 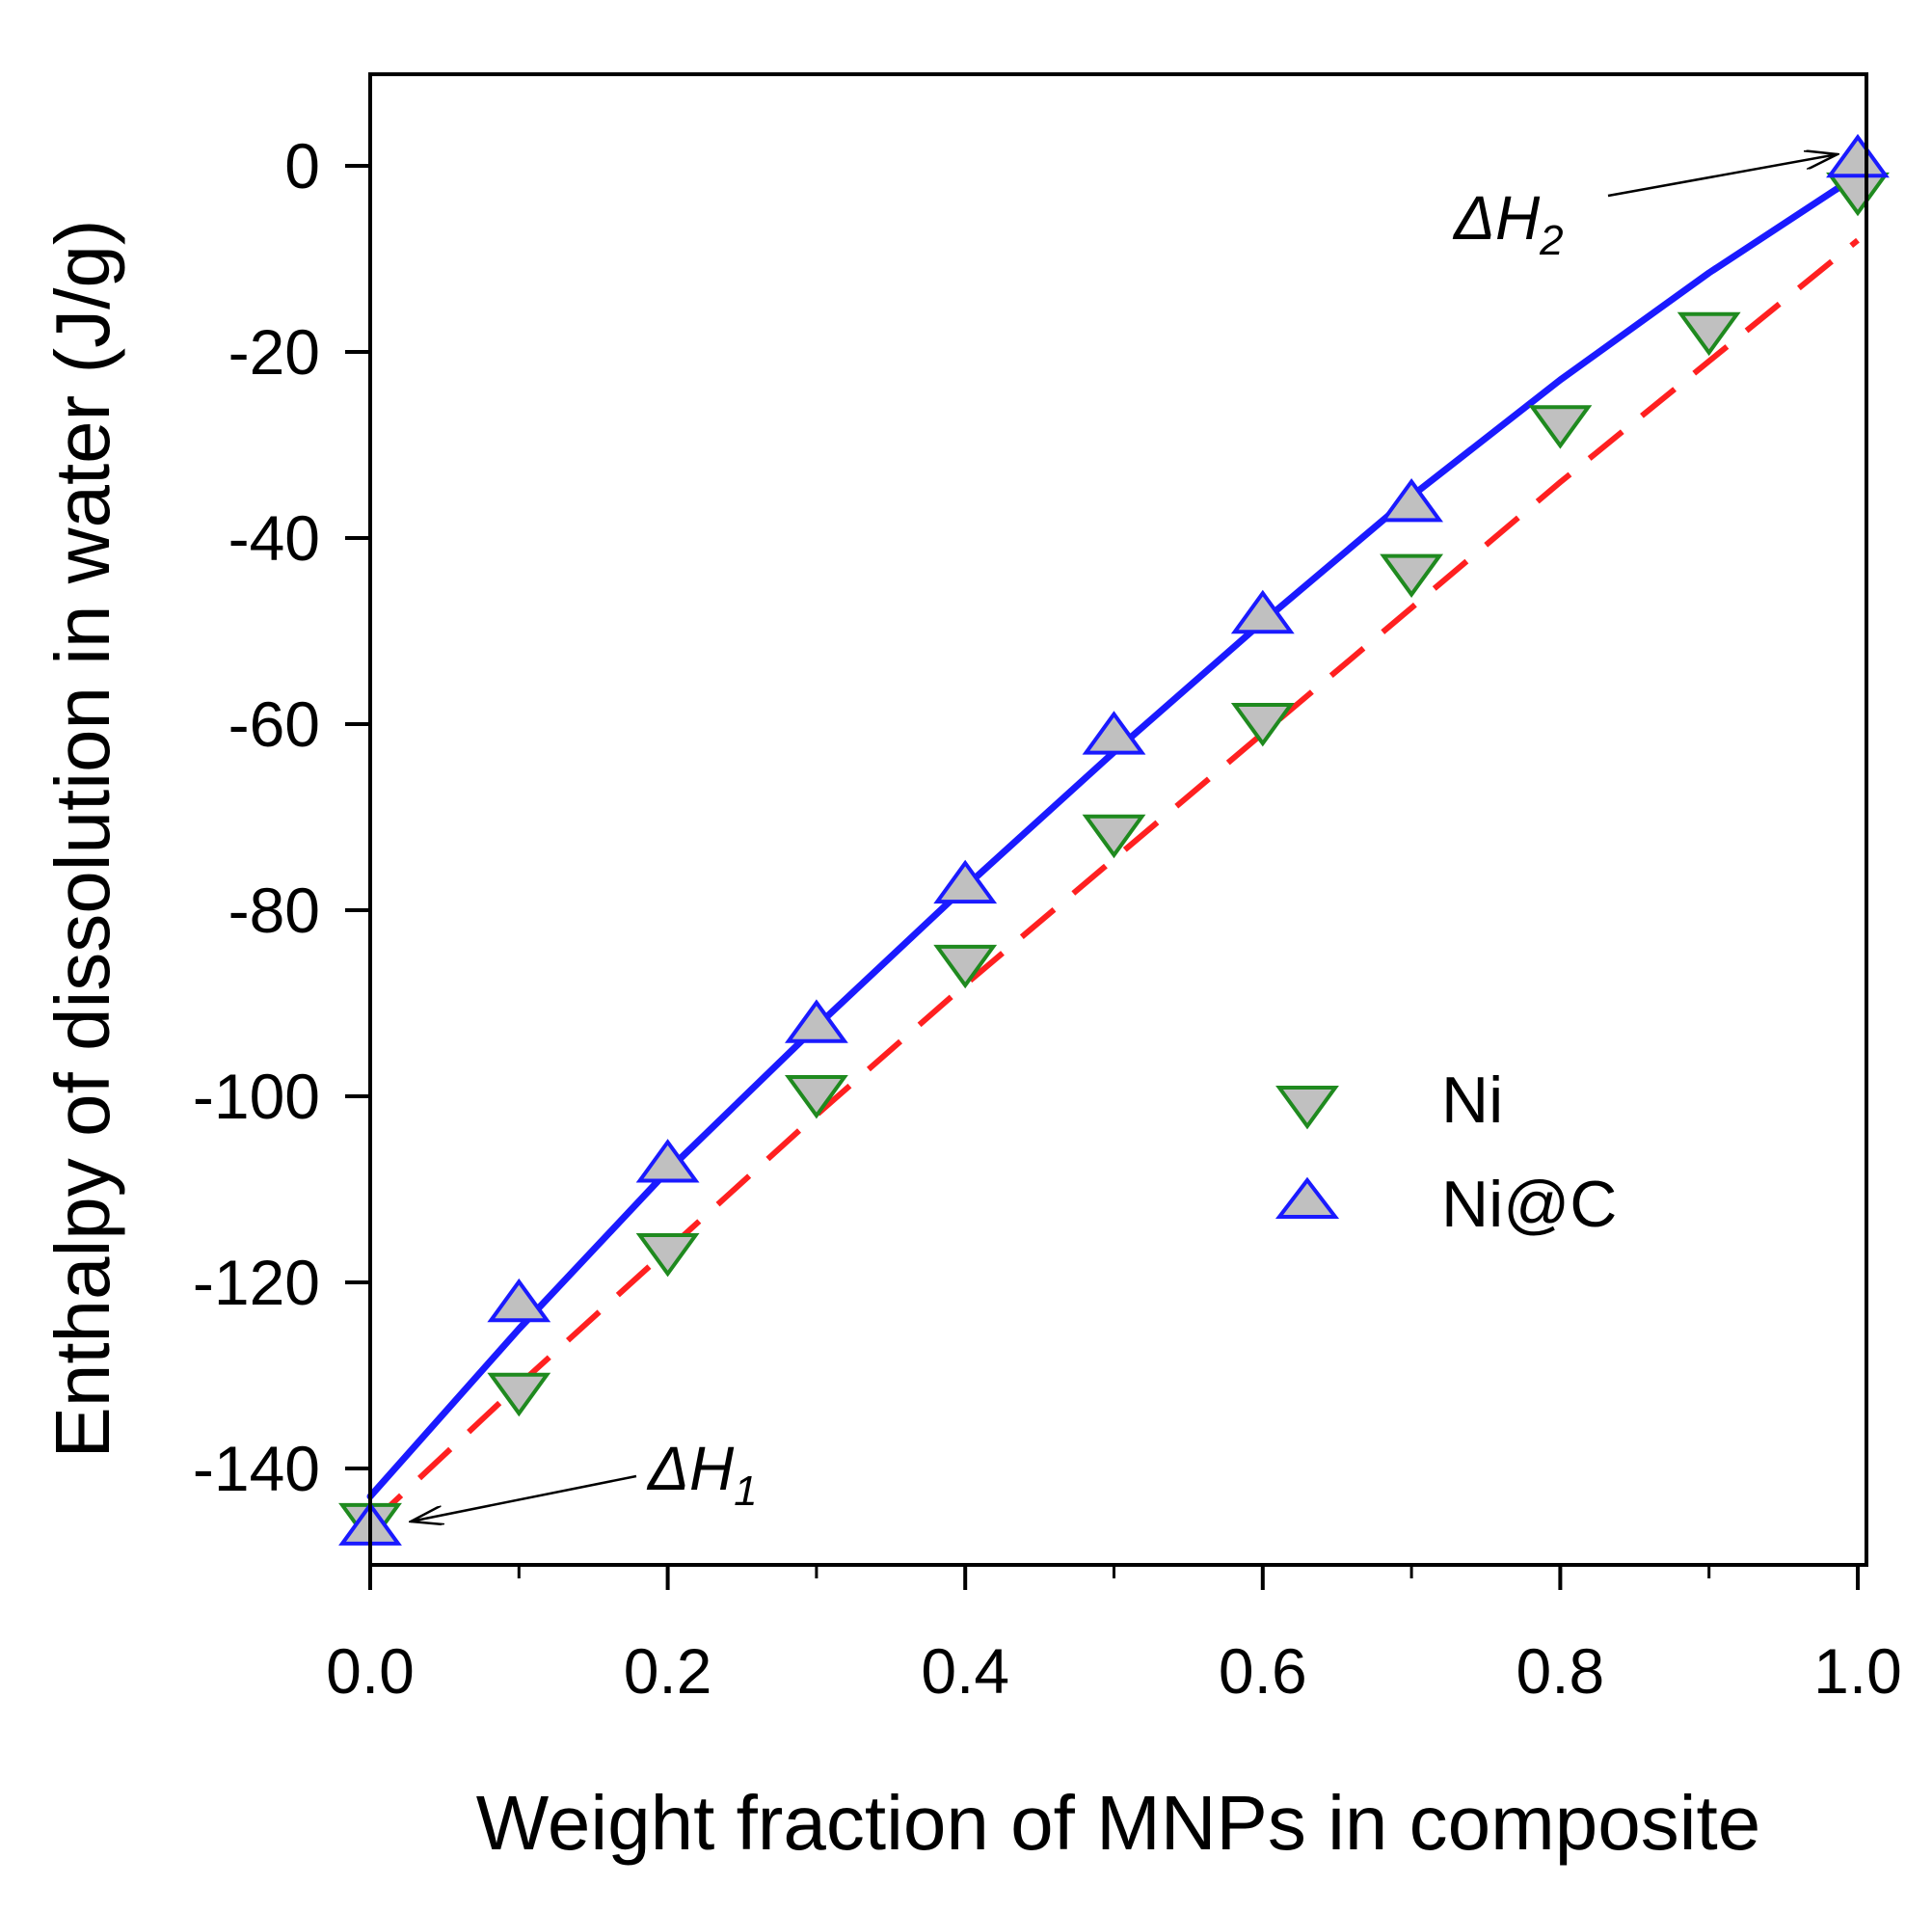 I want to click on annotation-label-h1: ΔH1, so click(x=702, y=1474).